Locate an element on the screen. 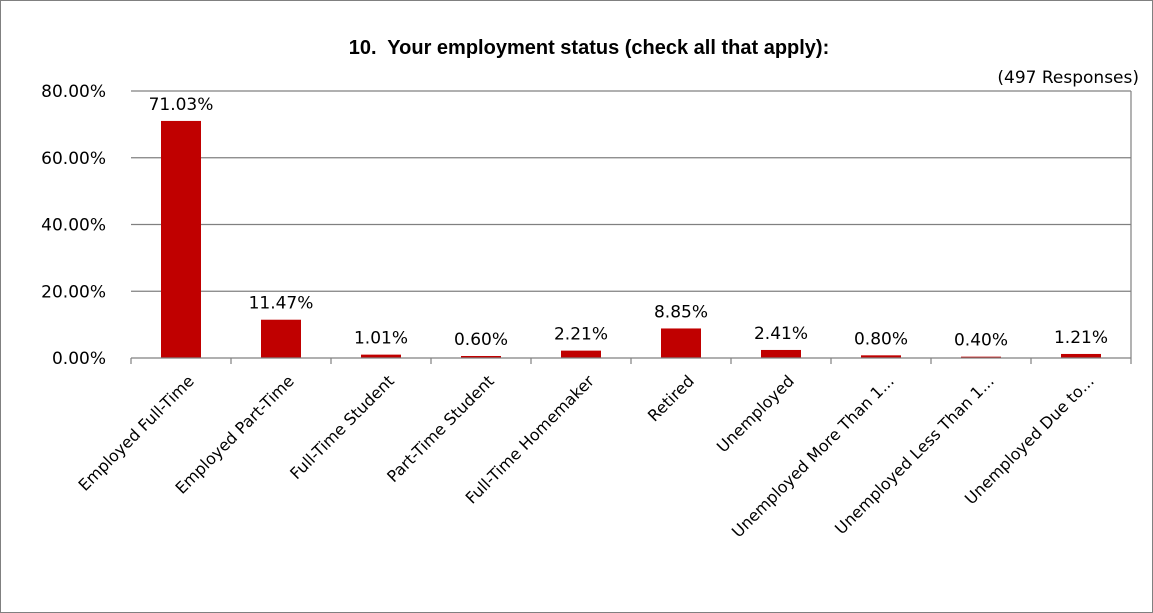 The height and width of the screenshot is (613, 1153). data-label: 0.80% is located at coordinates (881, 339).